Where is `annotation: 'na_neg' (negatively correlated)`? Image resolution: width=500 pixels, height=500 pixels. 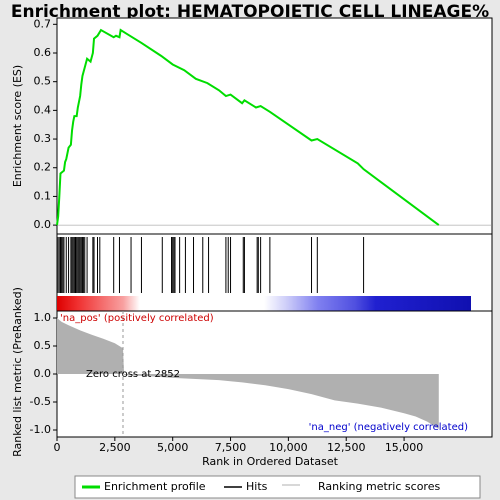 annotation: 'na_neg' (negatively correlated) is located at coordinates (388, 427).